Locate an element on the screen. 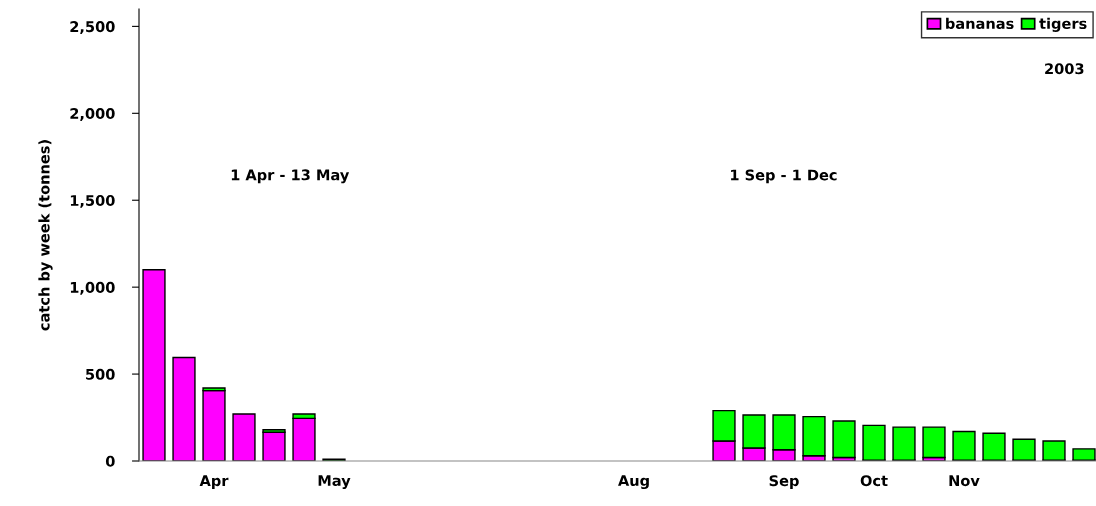  y-tick-label: 1,500 is located at coordinates (92, 201).